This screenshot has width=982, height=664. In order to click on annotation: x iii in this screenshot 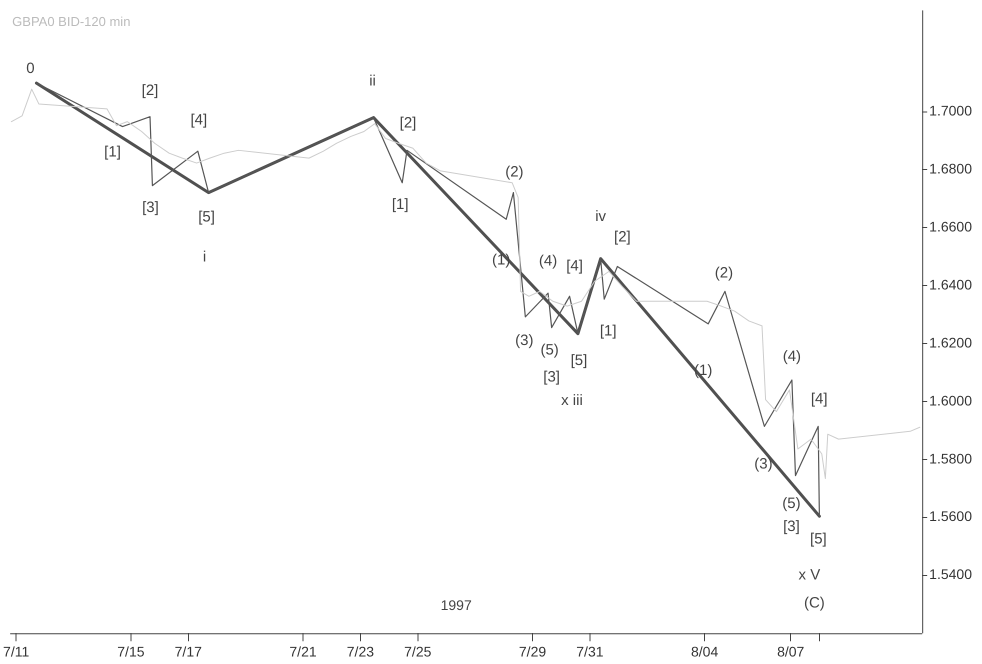, I will do `click(572, 400)`.